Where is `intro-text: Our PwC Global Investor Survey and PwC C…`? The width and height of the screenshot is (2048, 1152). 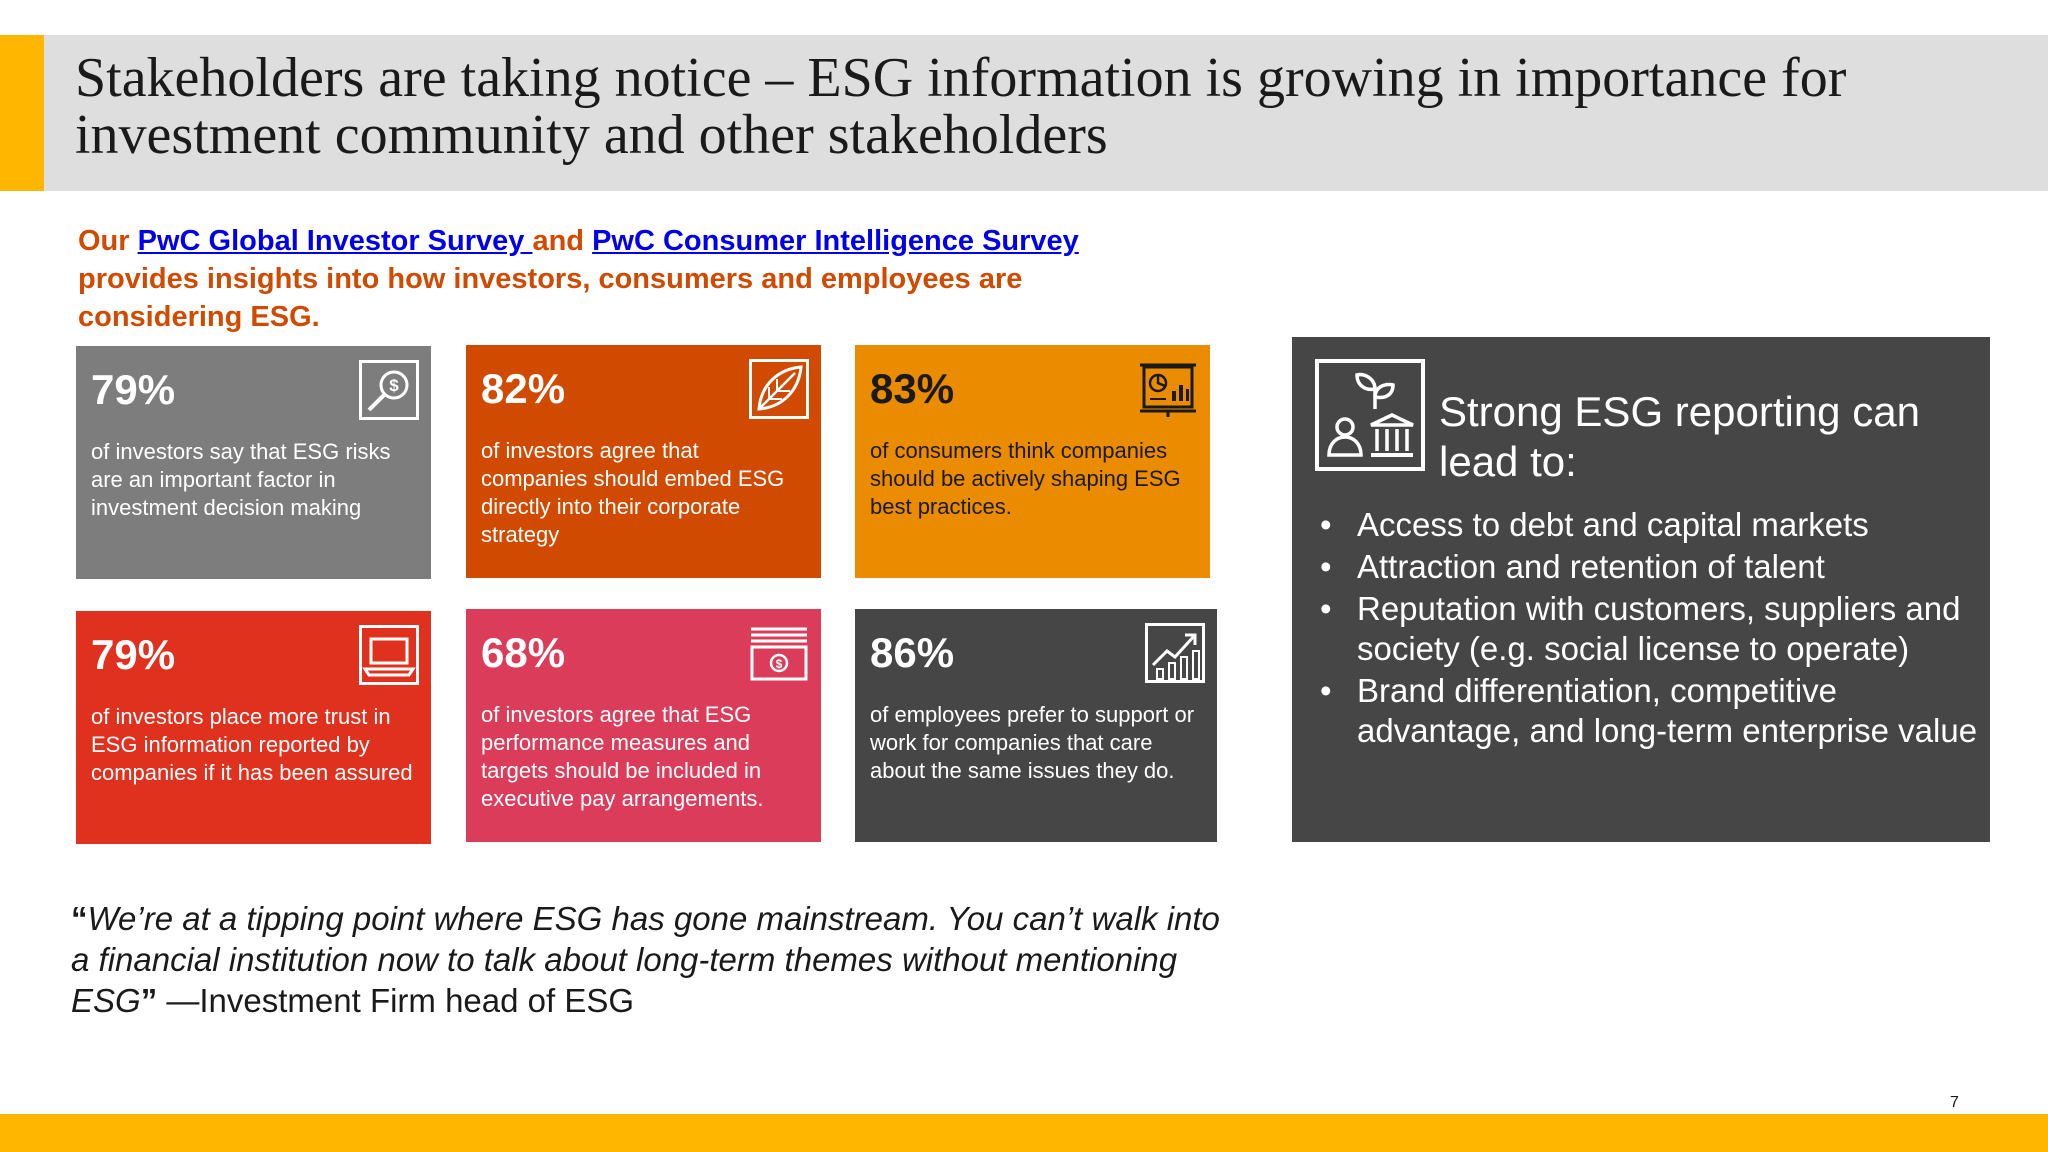 intro-text: Our PwC Global Investor Survey and PwC C… is located at coordinates (628, 279).